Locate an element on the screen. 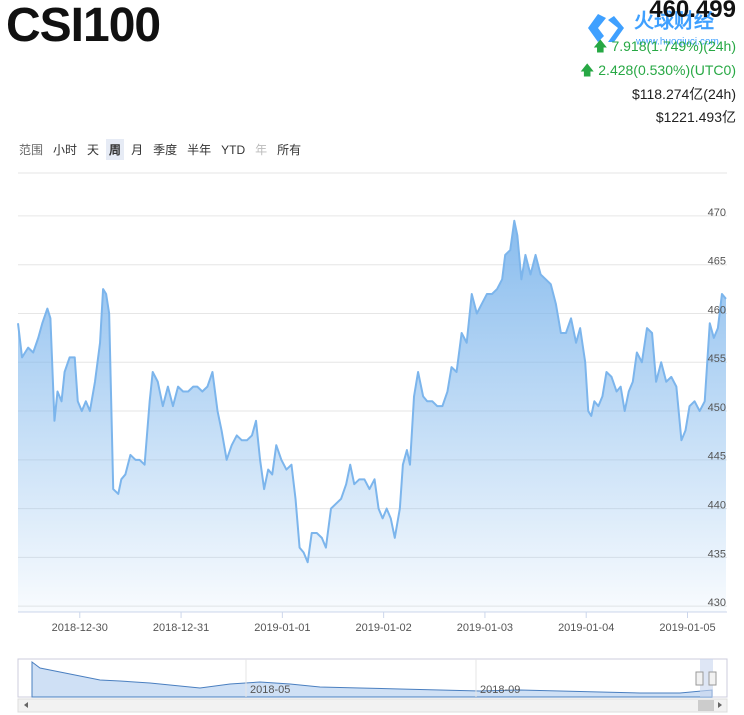 The image size is (744, 715). y-tick-label: 435 is located at coordinates (717, 554).